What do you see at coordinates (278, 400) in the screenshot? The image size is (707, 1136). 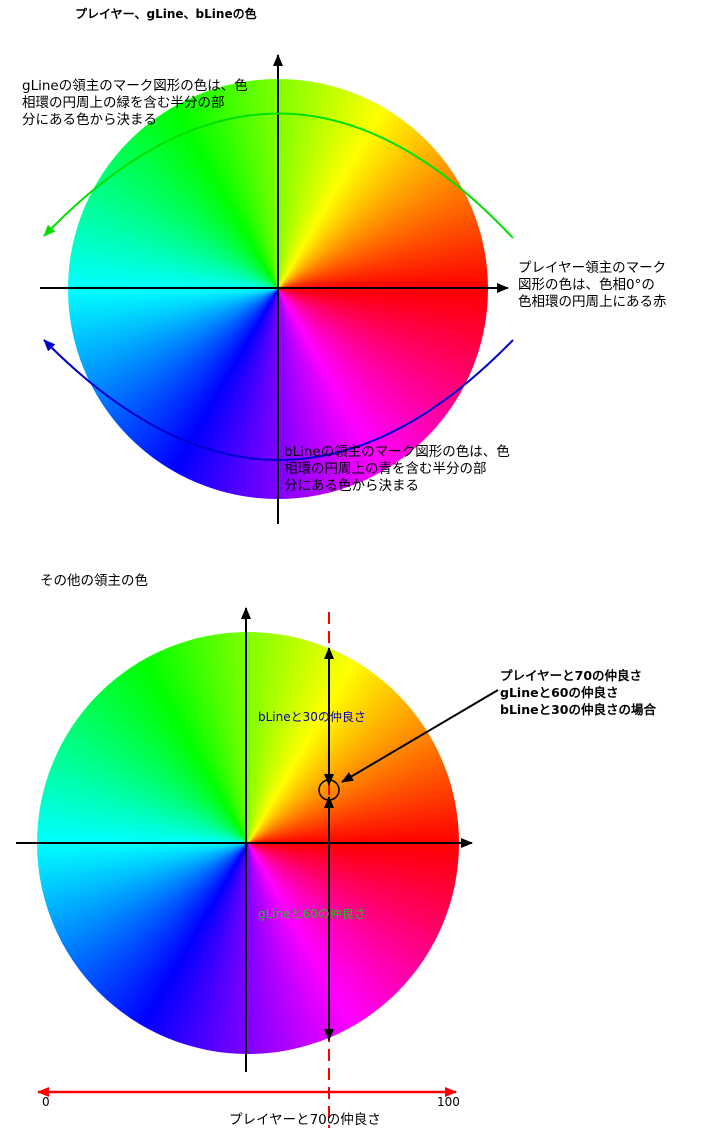 I see `blue-arc` at bounding box center [278, 400].